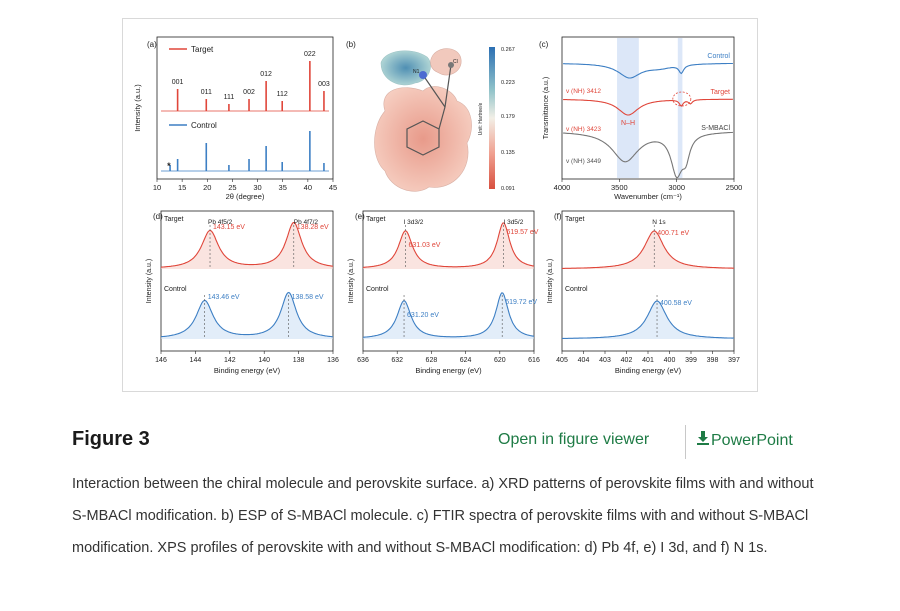  I want to click on panel-e-control-value: 631.20 eV, so click(423, 315).